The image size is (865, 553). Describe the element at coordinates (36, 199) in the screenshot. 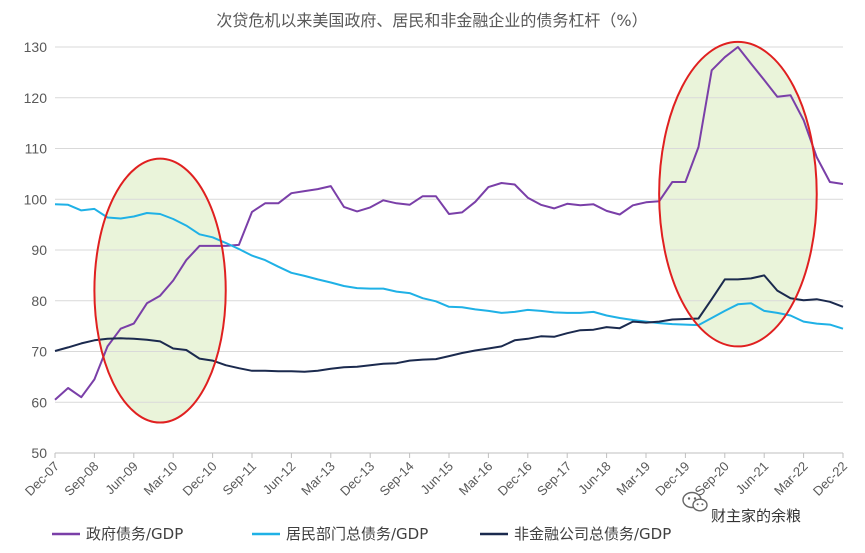

I see `y-tick-label: 100` at that location.